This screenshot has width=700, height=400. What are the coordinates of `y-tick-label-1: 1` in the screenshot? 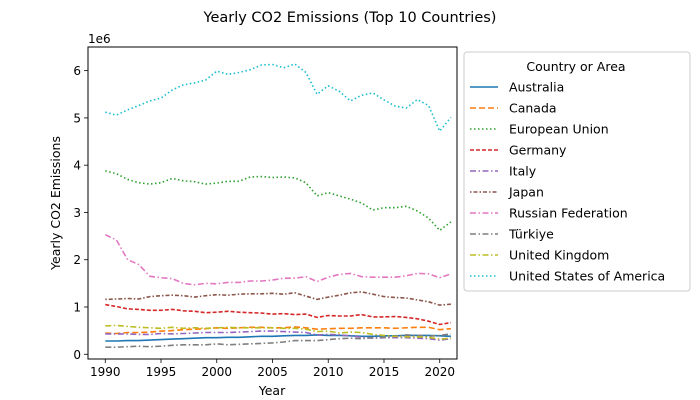 It's located at (77, 308).